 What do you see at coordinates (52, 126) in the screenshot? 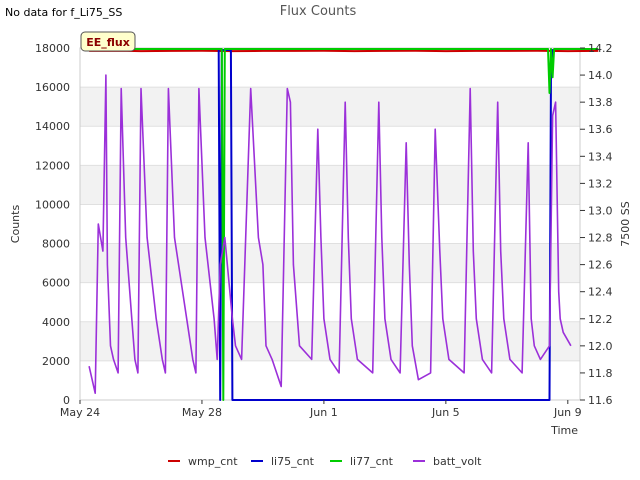
I see `y-tick-label: 14000` at bounding box center [52, 126].